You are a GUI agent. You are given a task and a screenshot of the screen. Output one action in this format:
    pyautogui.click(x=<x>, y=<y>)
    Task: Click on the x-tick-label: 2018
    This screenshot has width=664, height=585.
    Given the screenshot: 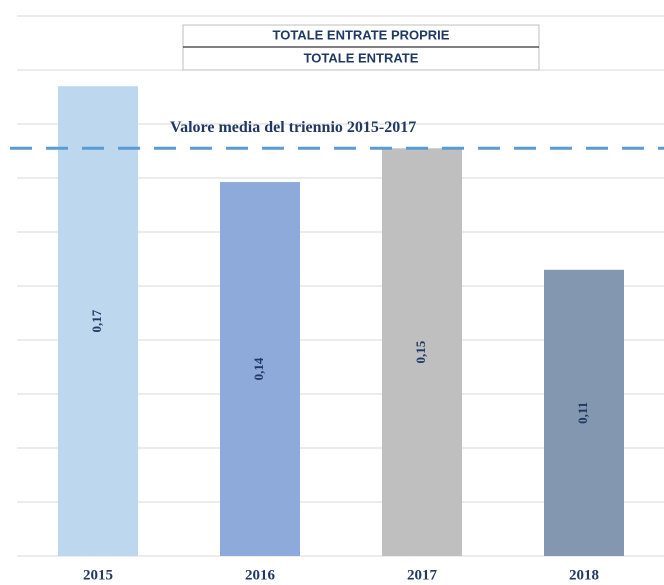 What is the action you would take?
    pyautogui.click(x=584, y=575)
    